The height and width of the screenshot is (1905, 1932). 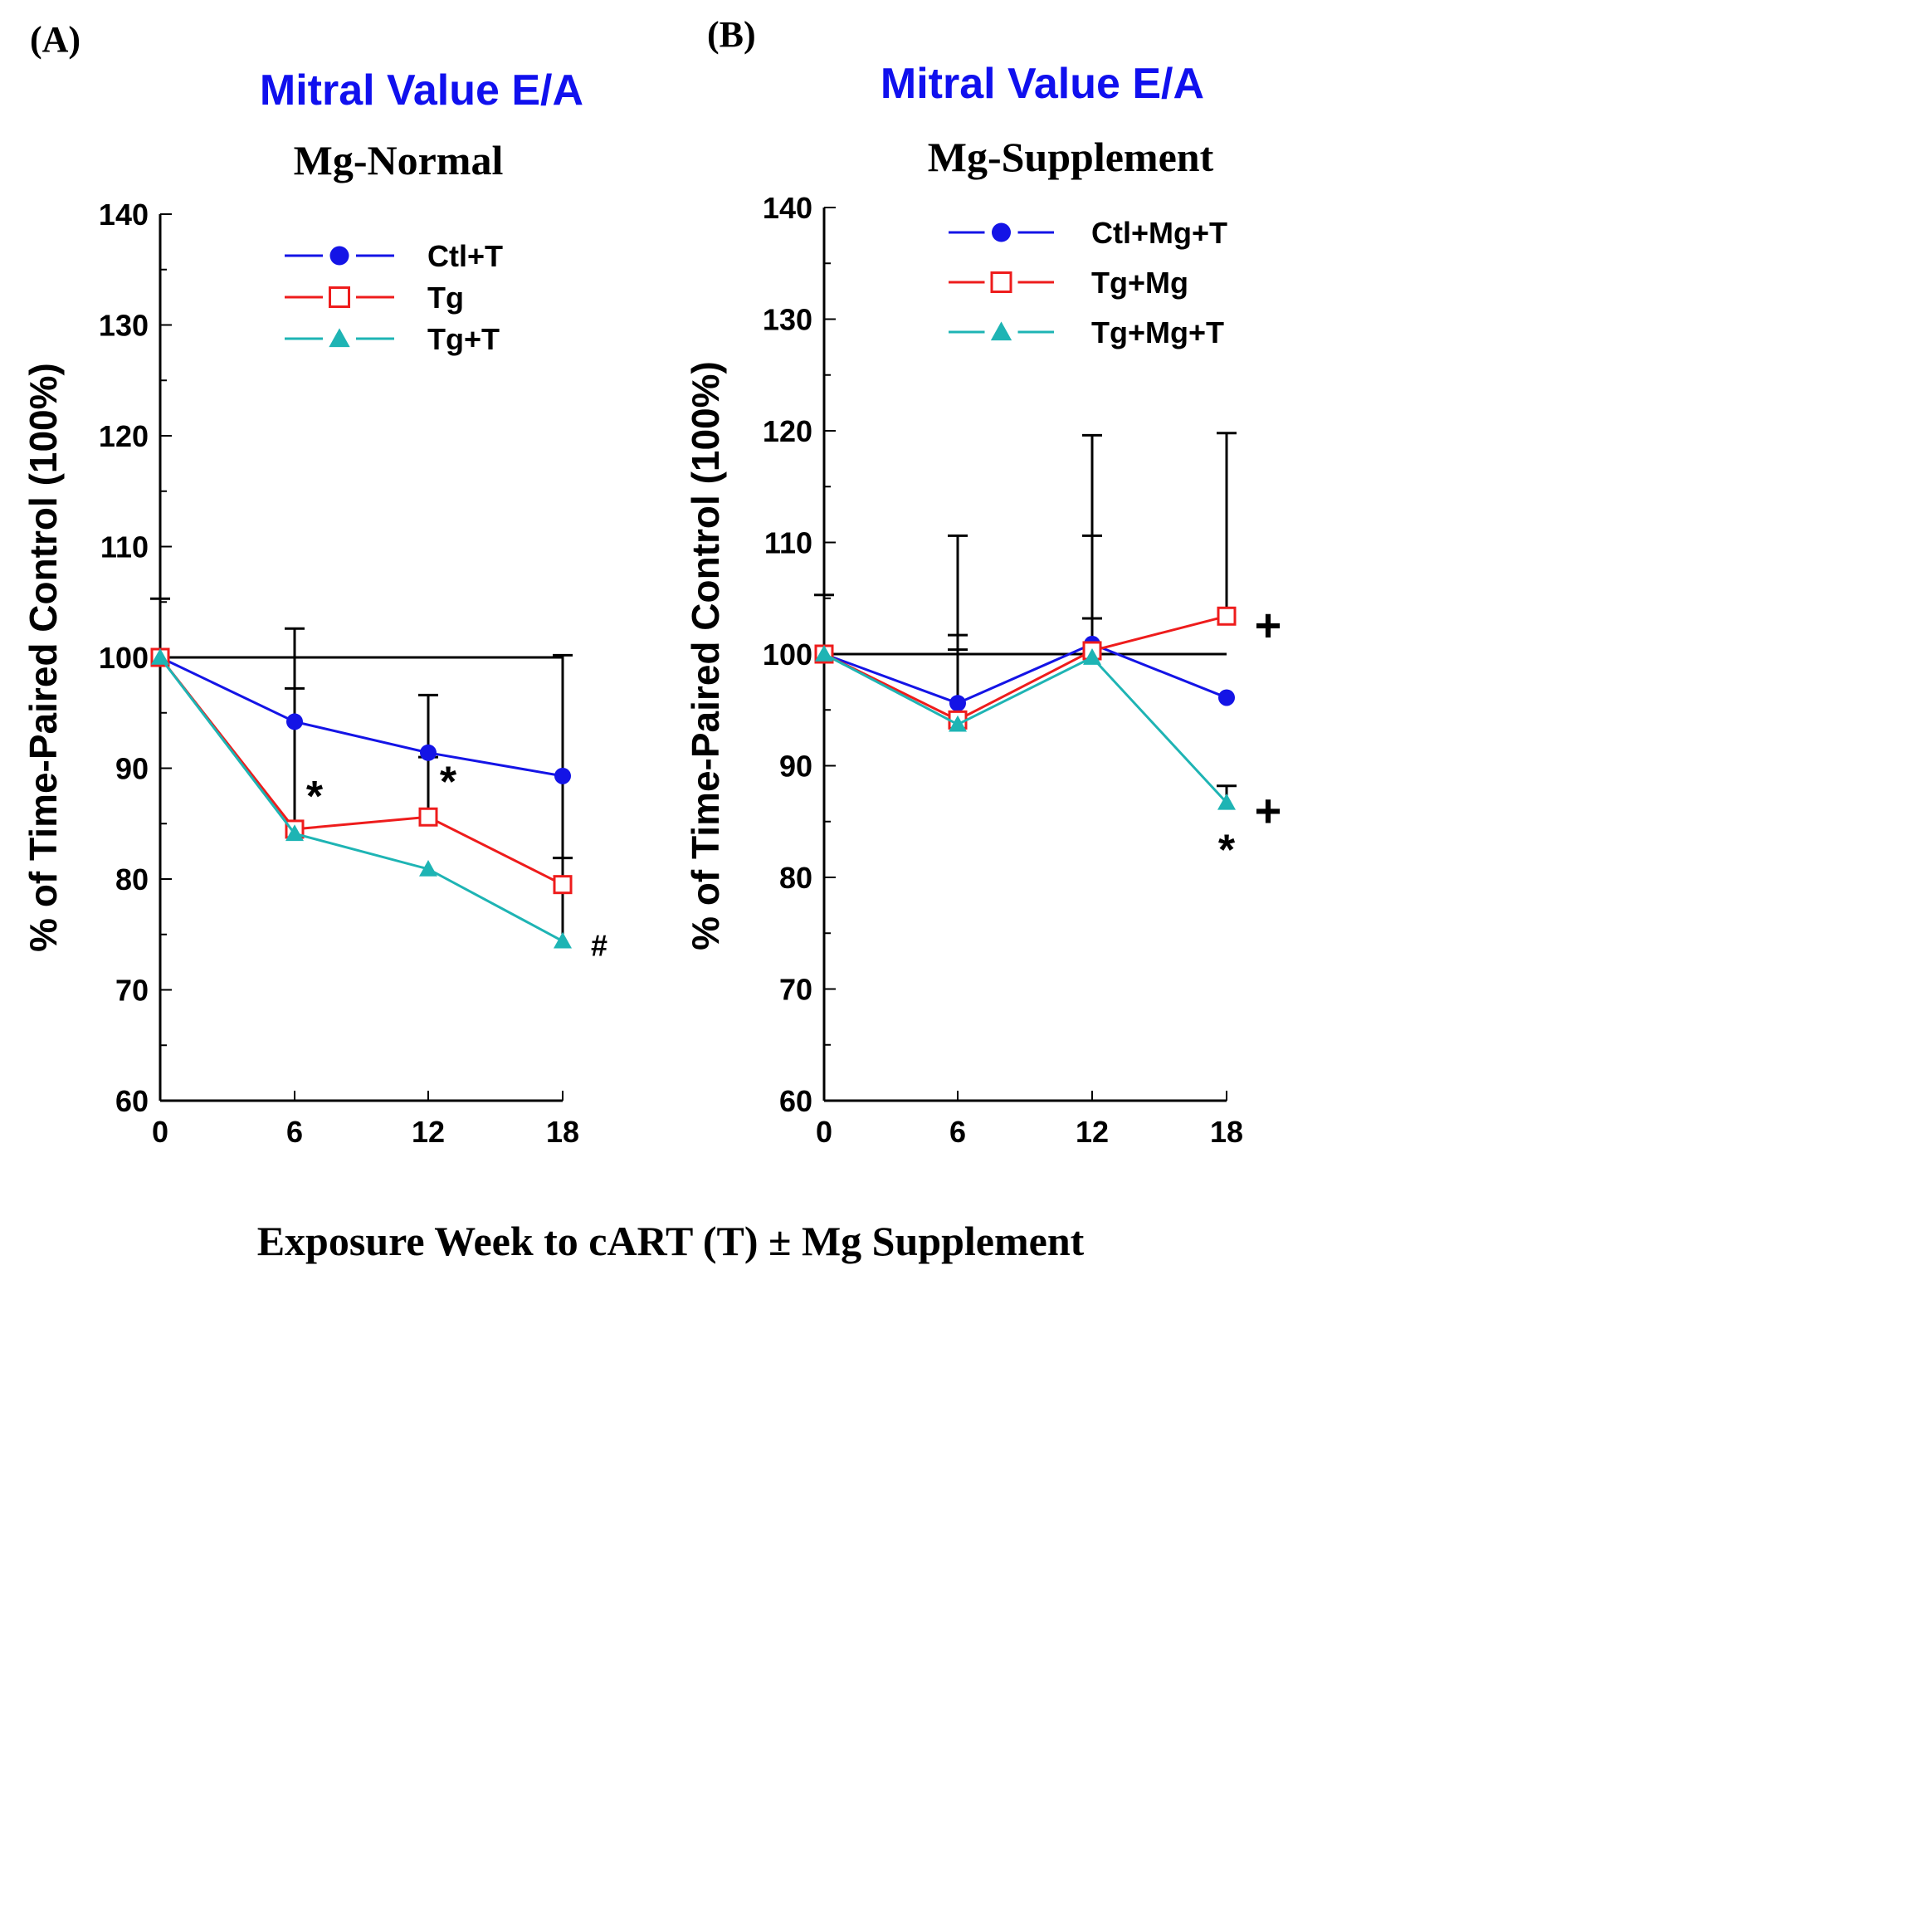 I want to click on panel-b-annotation-1: +, so click(x=1269, y=811).